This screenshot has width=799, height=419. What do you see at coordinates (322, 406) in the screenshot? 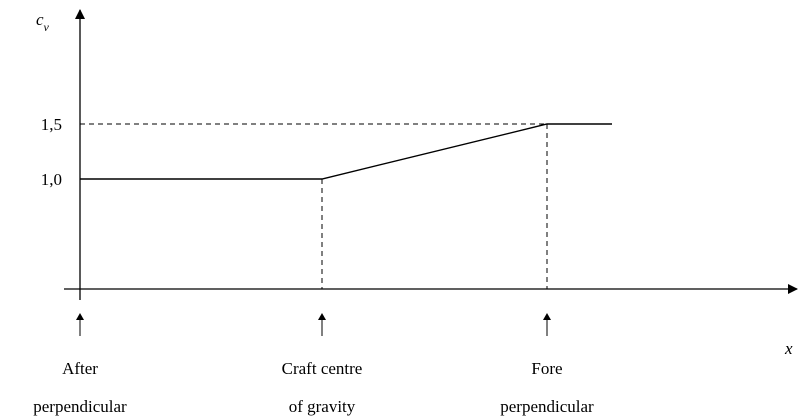
I see `x-tick-label: of gravity` at bounding box center [322, 406].